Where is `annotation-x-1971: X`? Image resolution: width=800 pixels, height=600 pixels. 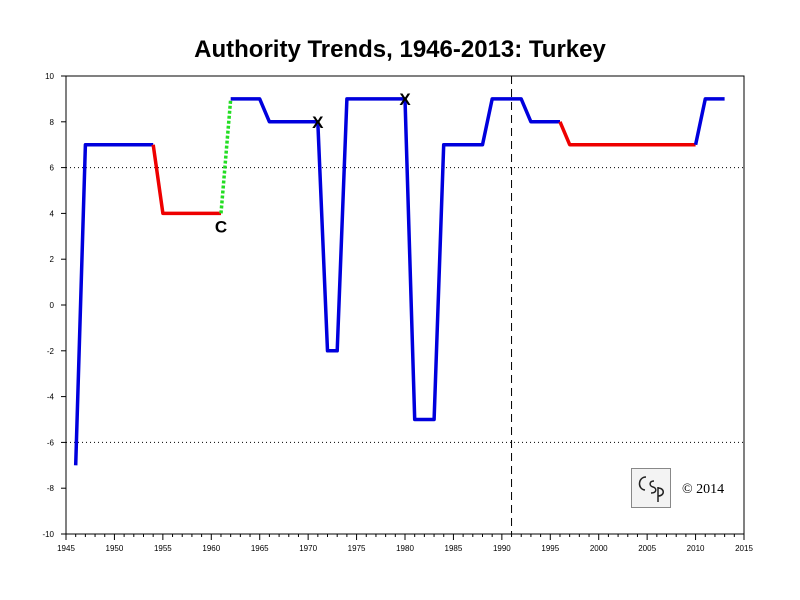 annotation-x-1971: X is located at coordinates (318, 122).